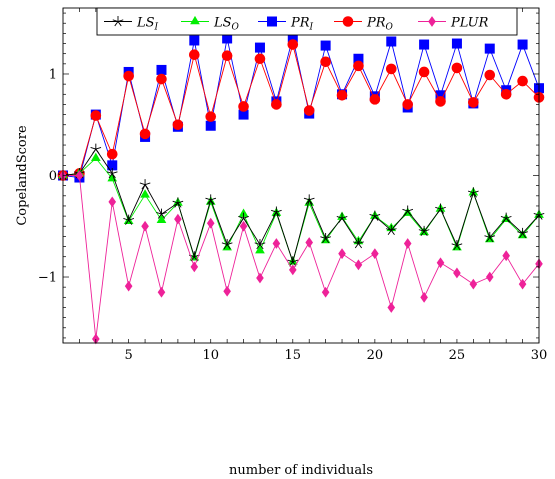 The height and width of the screenshot is (479, 555). Describe the element at coordinates (53, 176) in the screenshot. I see `y-tick-label: 0` at that location.